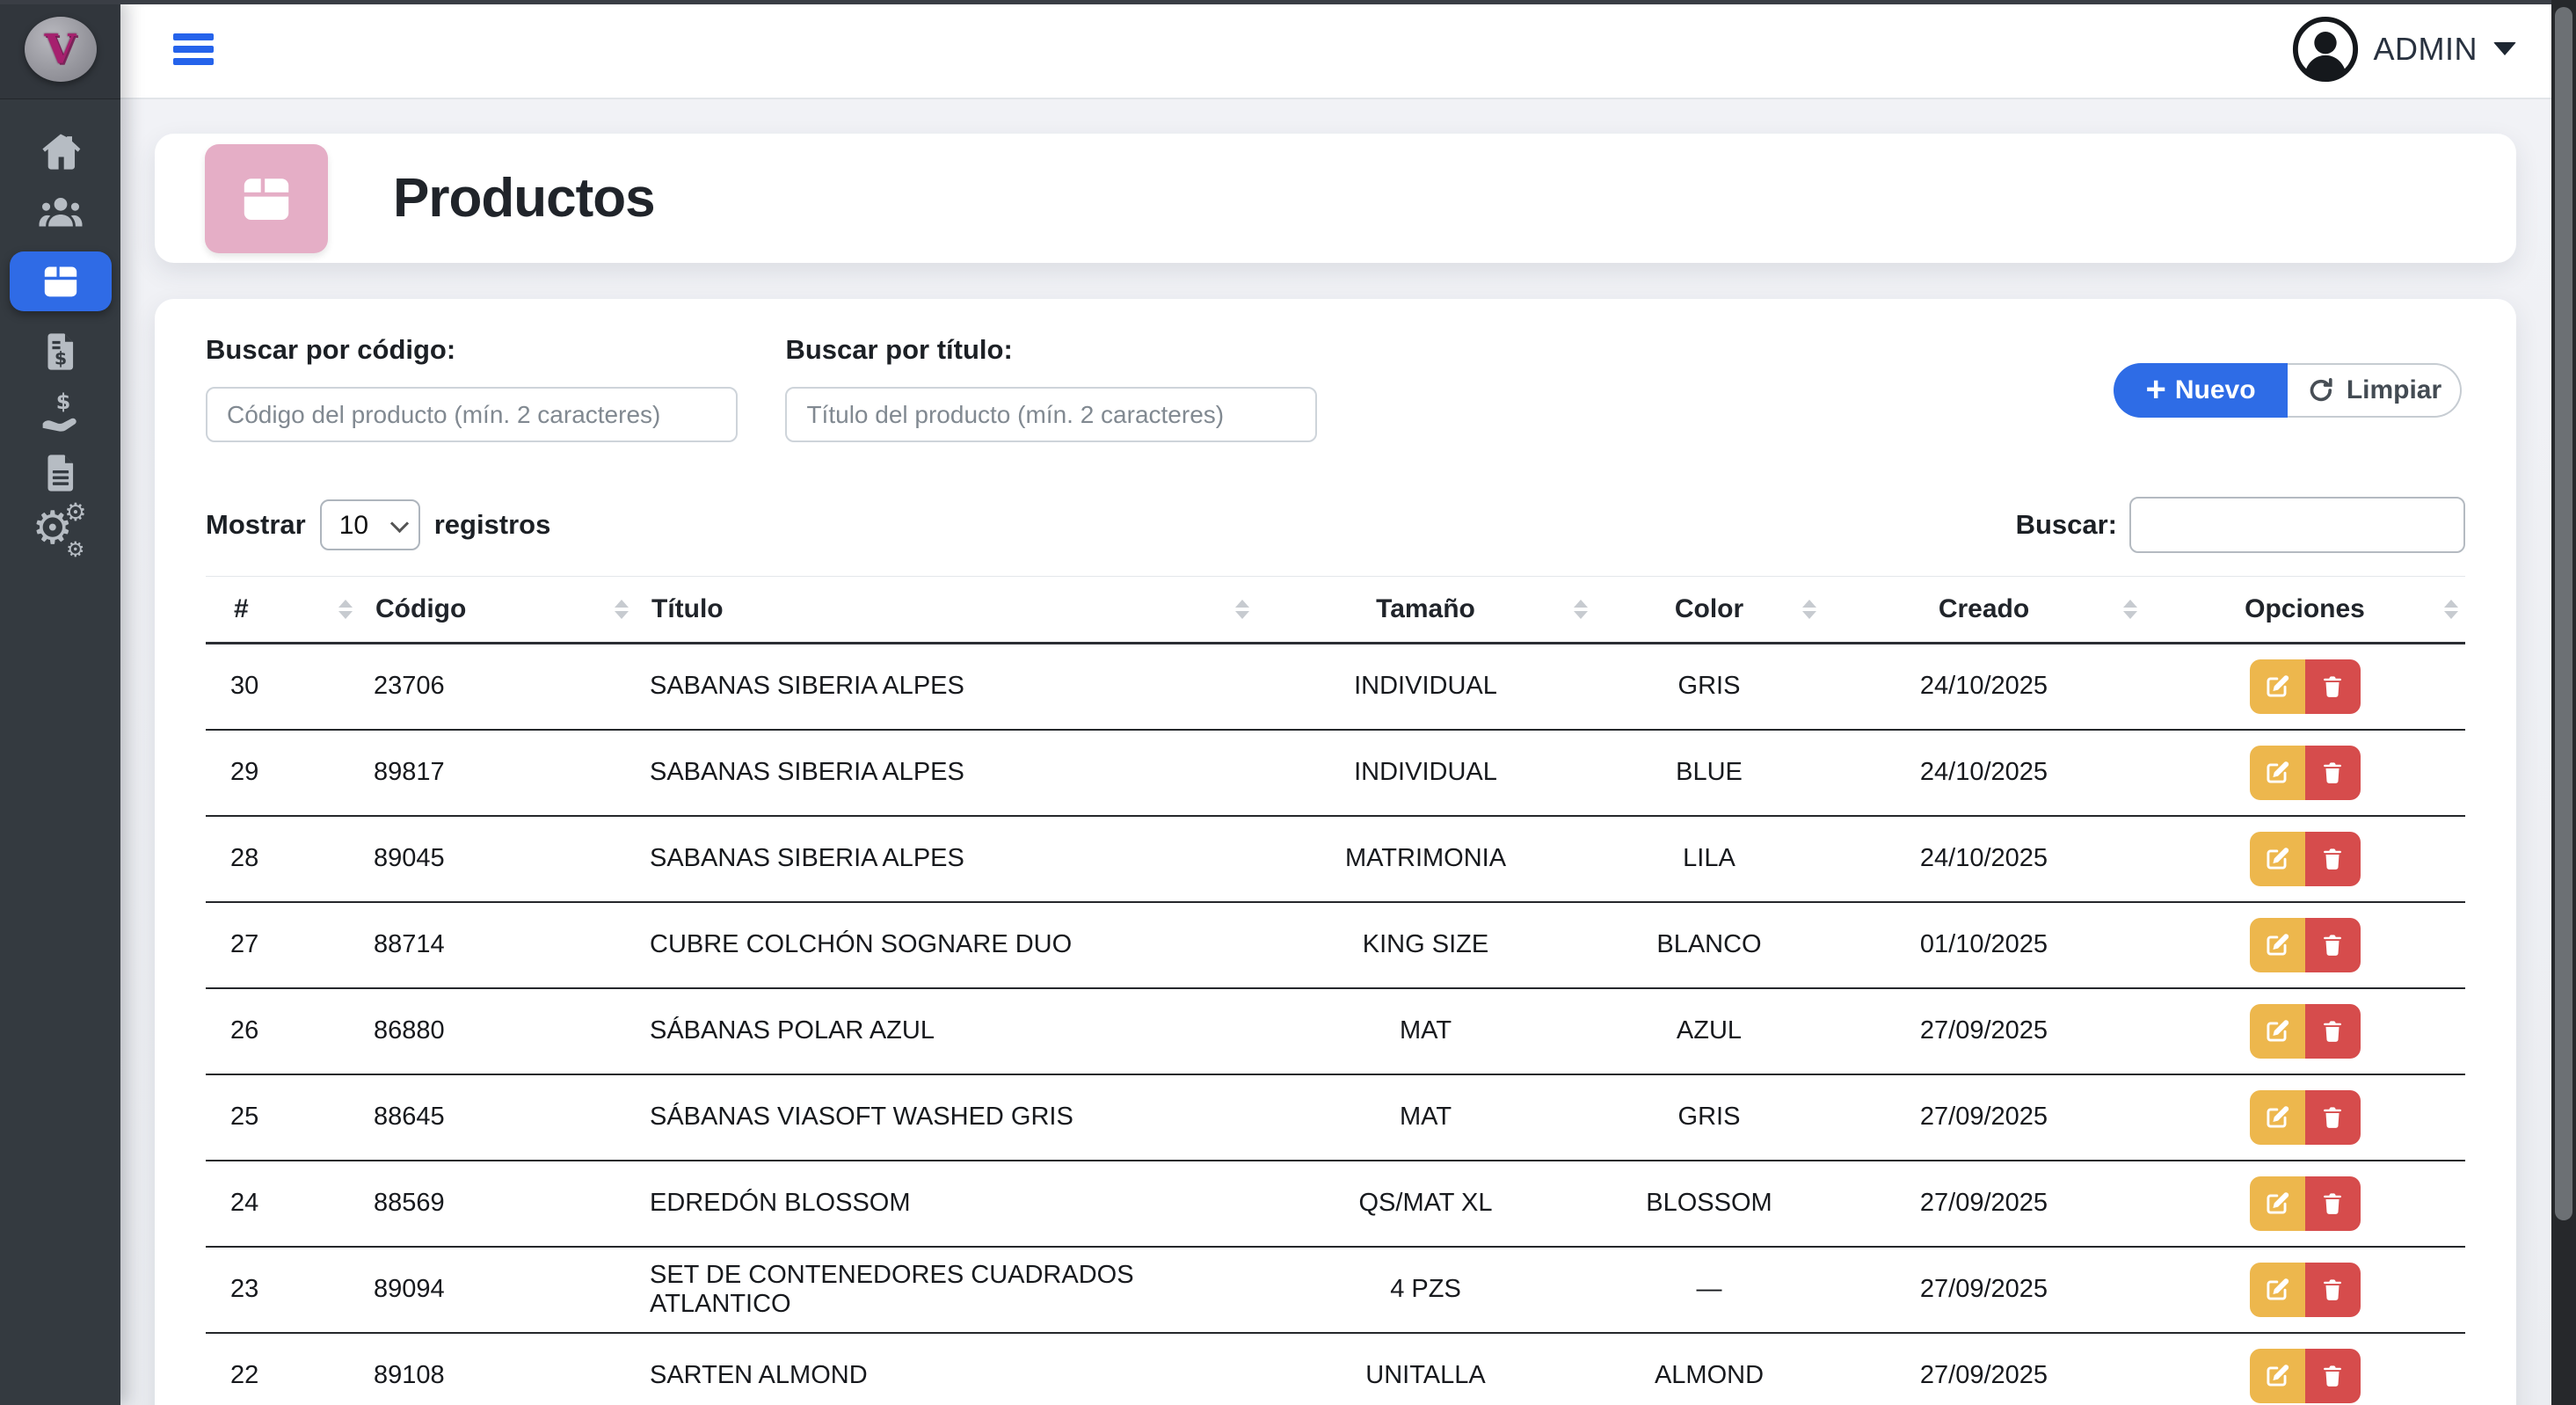 Image resolution: width=2576 pixels, height=1405 pixels. Describe the element at coordinates (1709, 945) in the screenshot. I see `cell-color: BLANCO` at that location.